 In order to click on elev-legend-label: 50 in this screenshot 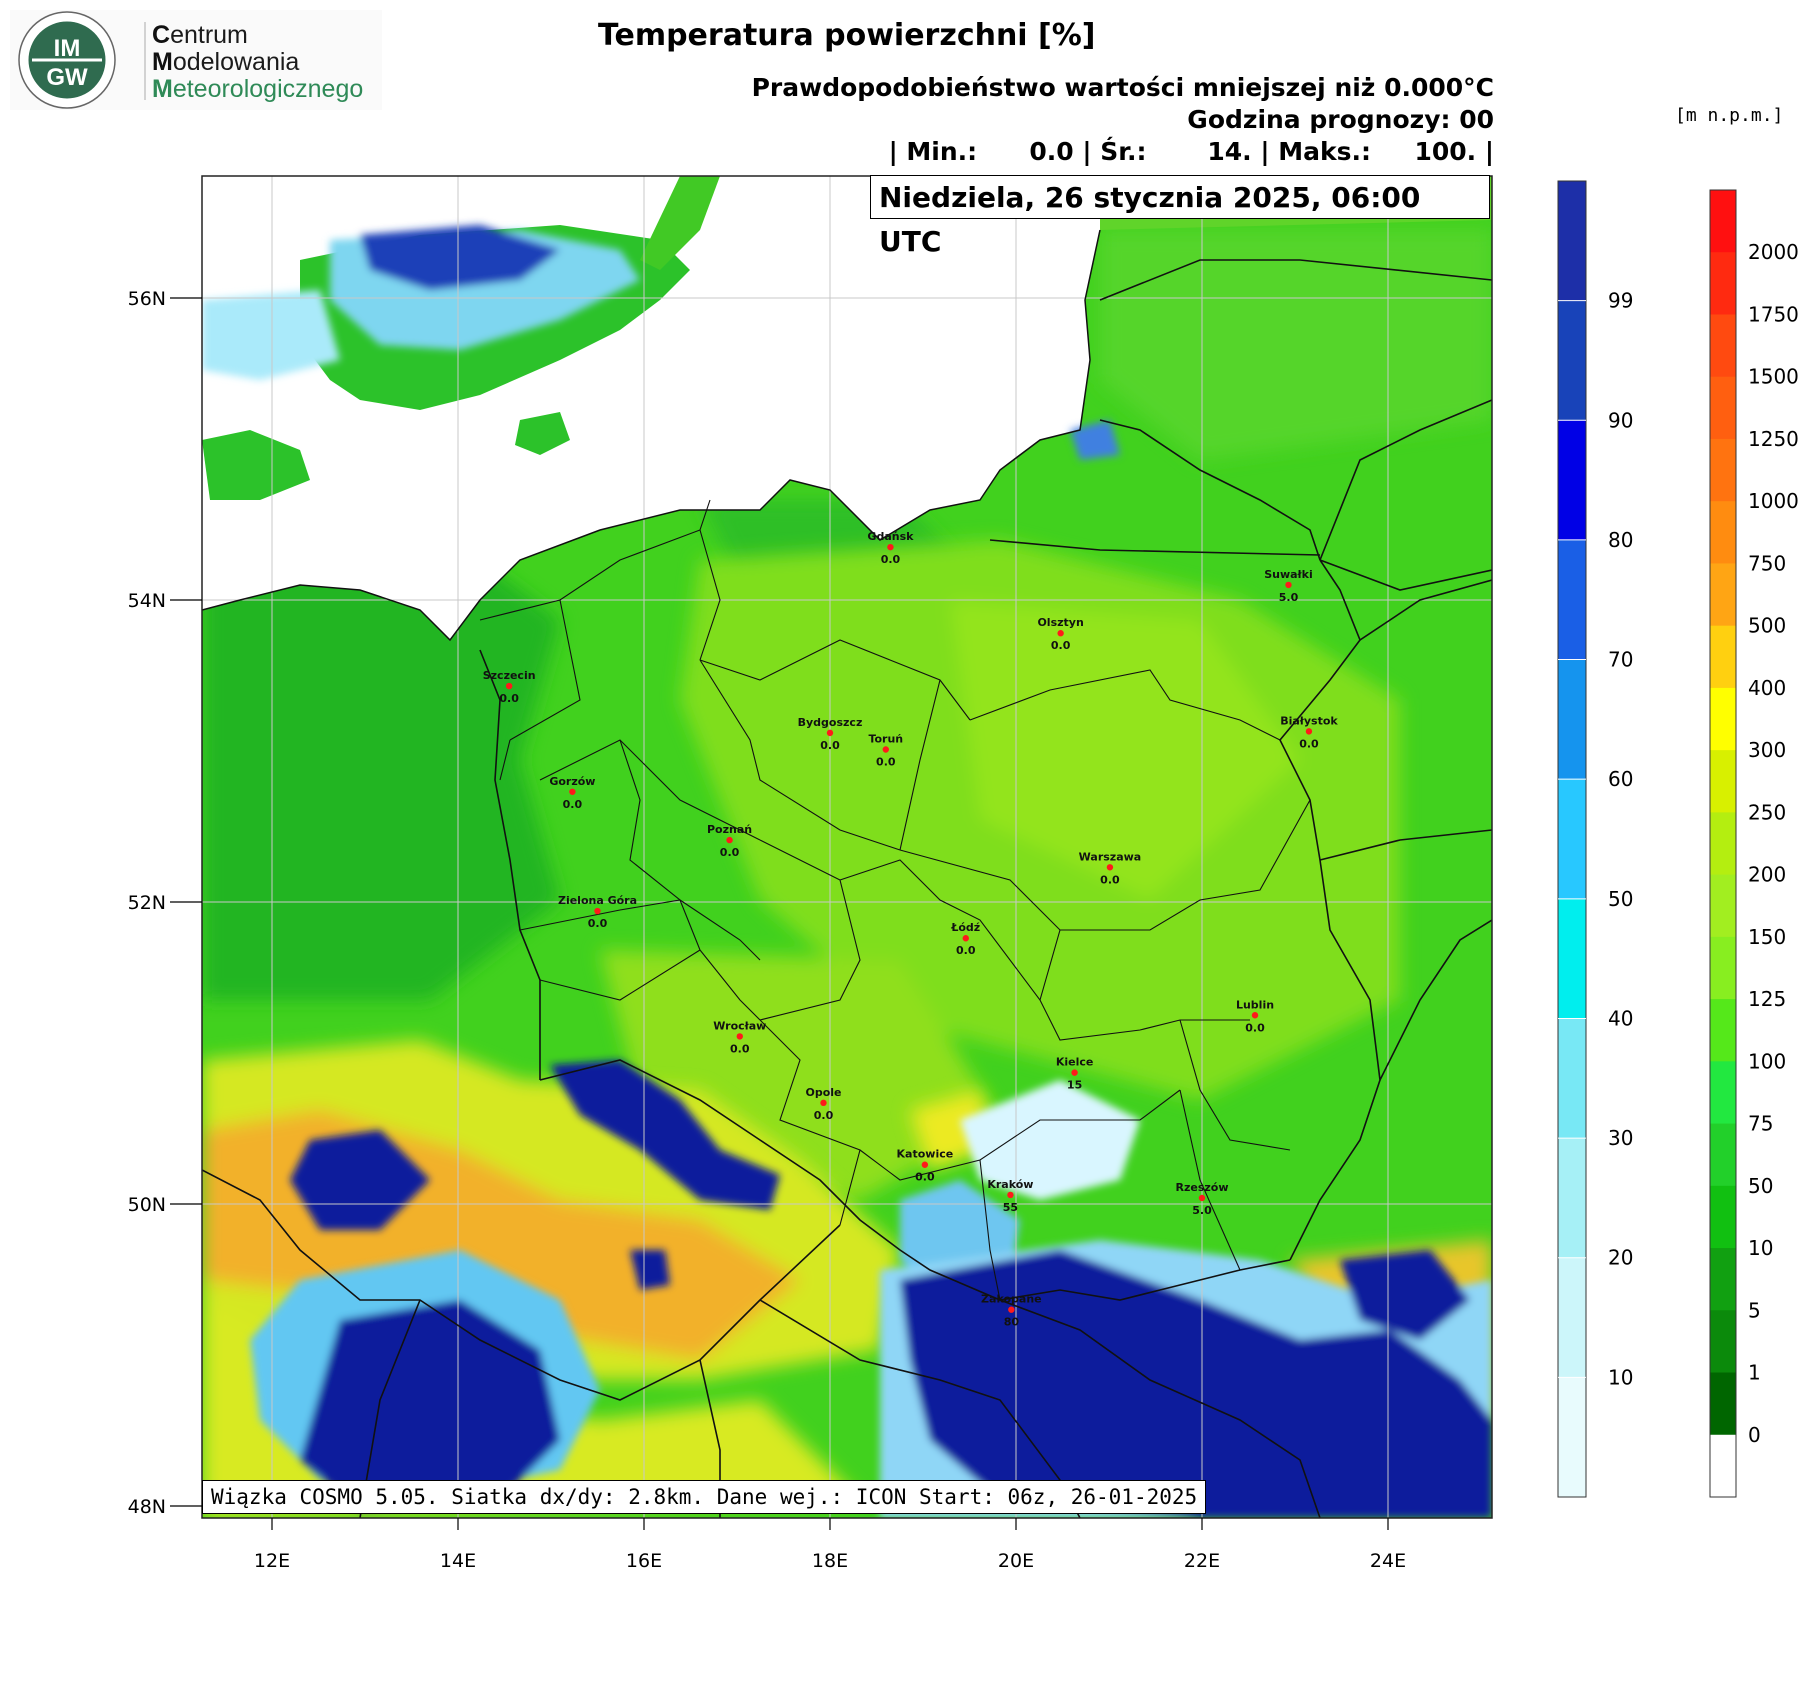, I will do `click(1760, 1186)`.